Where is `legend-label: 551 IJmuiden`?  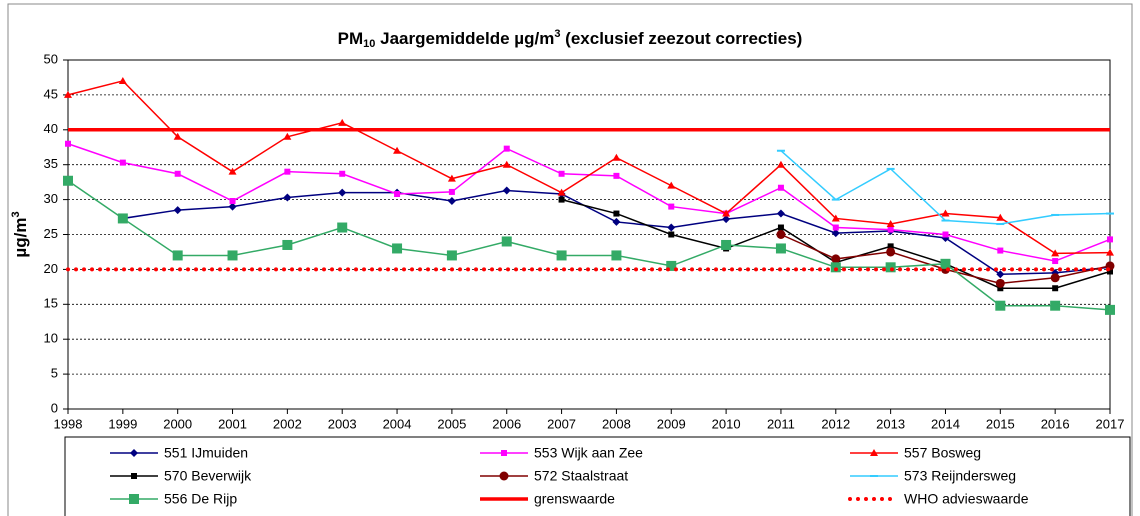 legend-label: 551 IJmuiden is located at coordinates (206, 453).